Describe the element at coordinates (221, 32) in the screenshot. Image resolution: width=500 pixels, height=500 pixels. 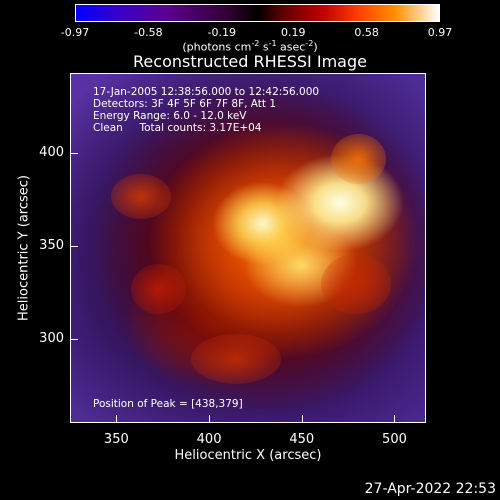
I see `colorbar-tick-label: -0.19` at that location.